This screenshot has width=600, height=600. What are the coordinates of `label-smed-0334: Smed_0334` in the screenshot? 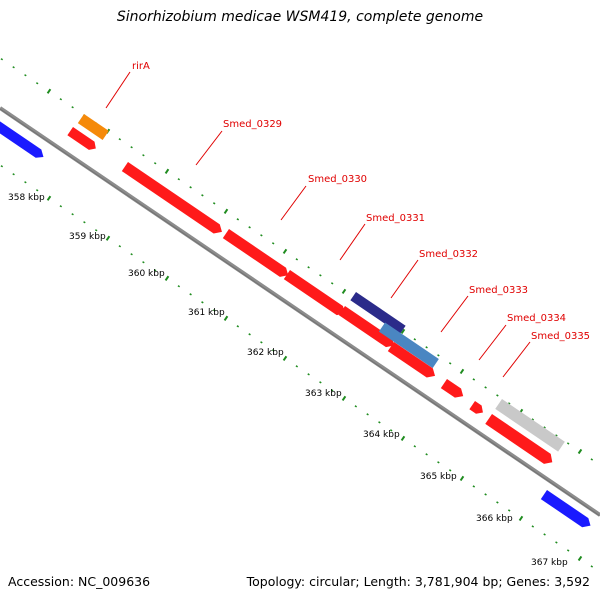 It's located at (536, 318).